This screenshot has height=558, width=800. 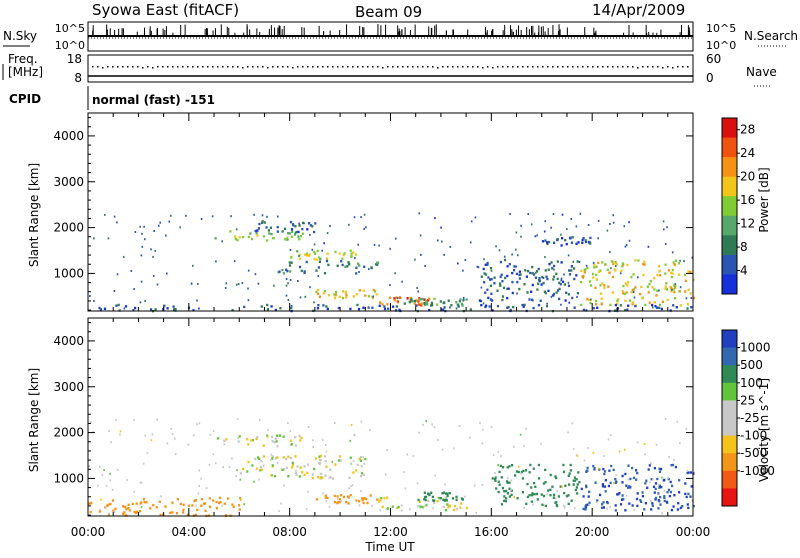 What do you see at coordinates (729, 374) in the screenshot?
I see `colorbar-swatch` at bounding box center [729, 374].